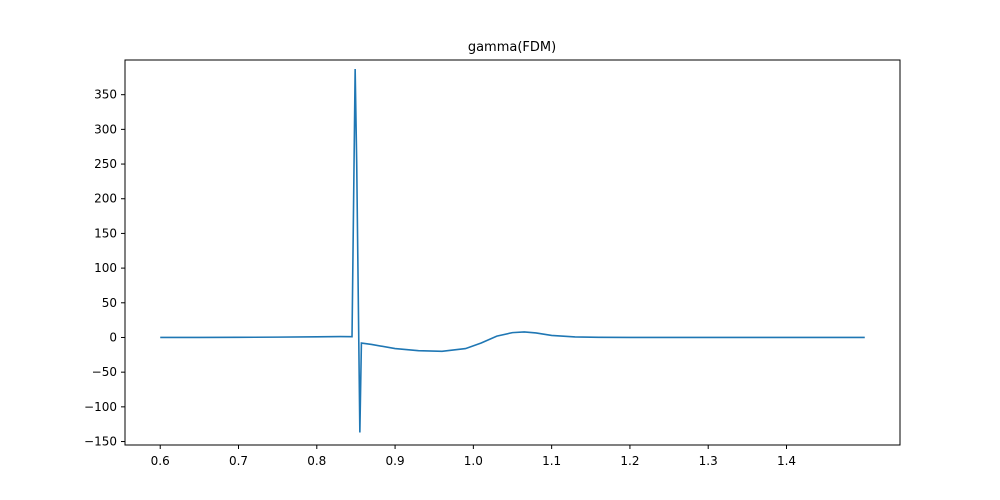  What do you see at coordinates (105, 233) in the screenshot?
I see `y-tick-label: 150` at bounding box center [105, 233].